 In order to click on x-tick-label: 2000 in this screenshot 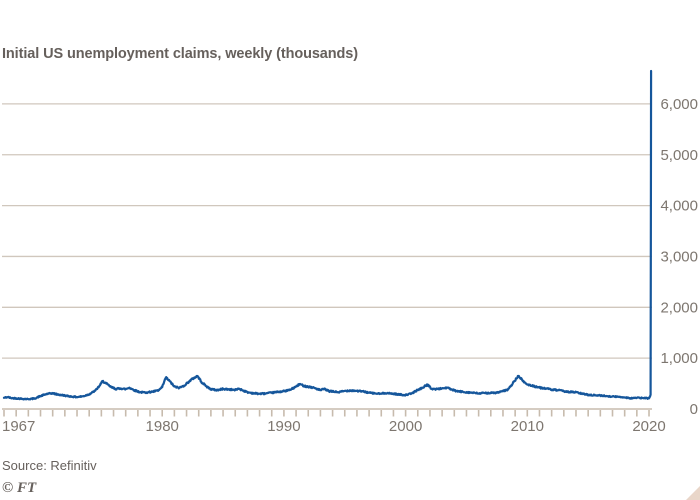, I will do `click(405, 426)`.